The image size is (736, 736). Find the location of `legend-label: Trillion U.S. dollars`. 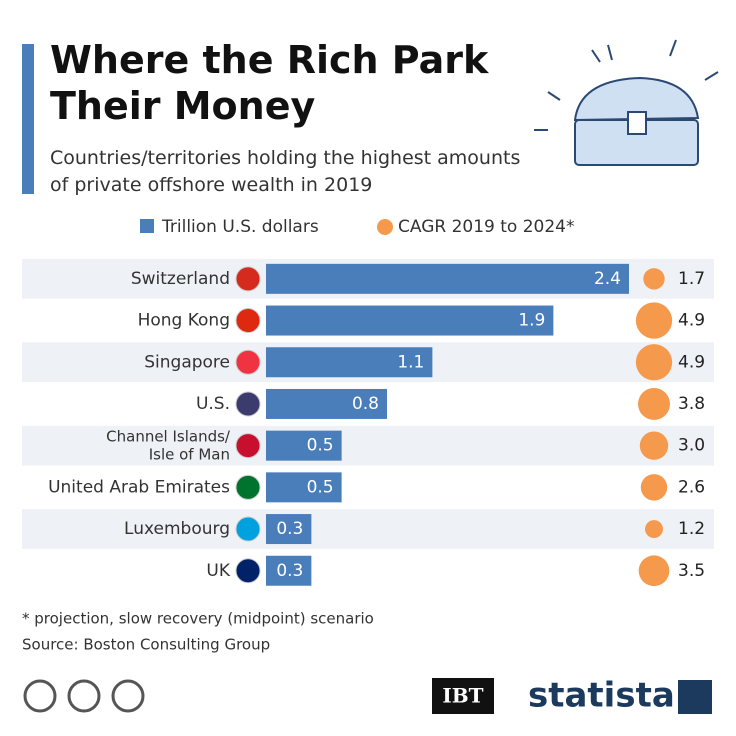

legend-label: Trillion U.S. dollars is located at coordinates (240, 227).